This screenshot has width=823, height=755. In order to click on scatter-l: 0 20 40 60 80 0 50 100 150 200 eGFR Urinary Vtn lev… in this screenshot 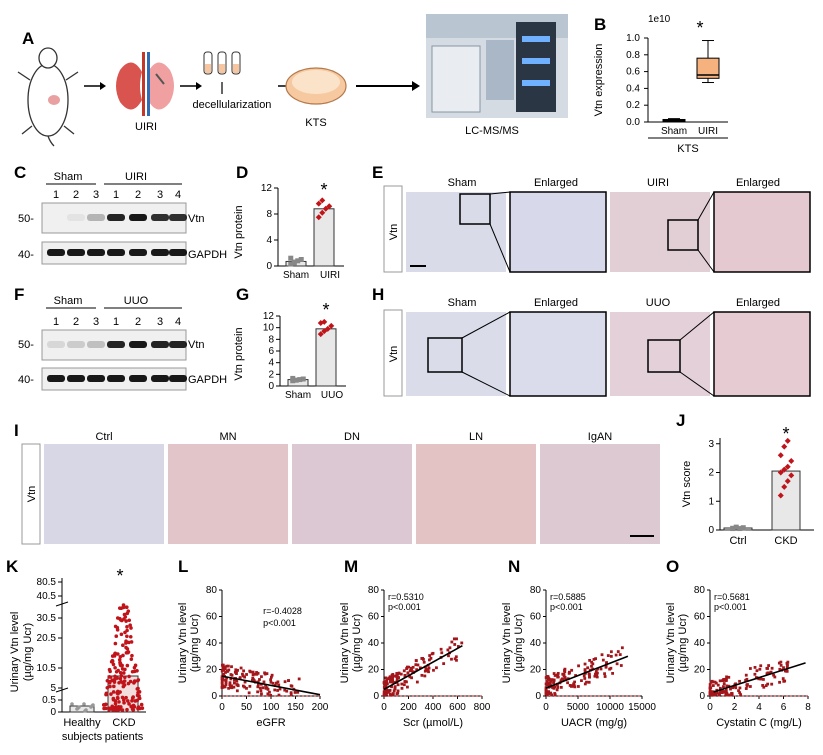, I will do `click(253, 657)`.